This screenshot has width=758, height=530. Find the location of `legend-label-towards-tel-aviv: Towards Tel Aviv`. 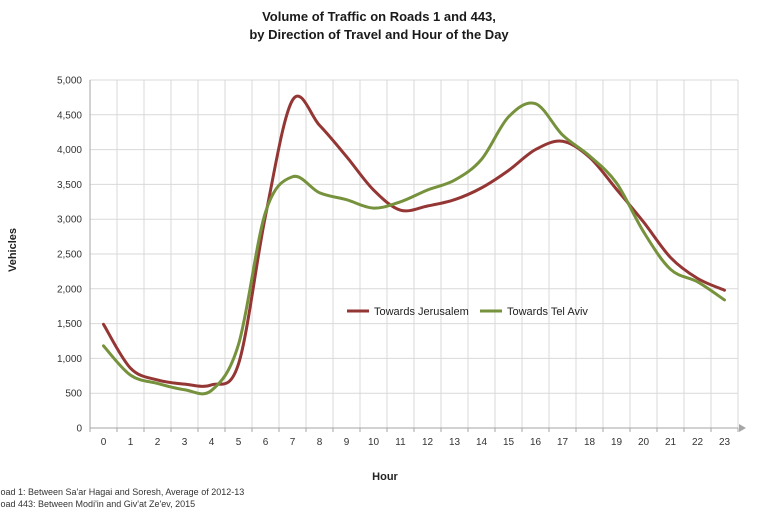

legend-label-towards-tel-aviv: Towards Tel Aviv is located at coordinates (547, 312).